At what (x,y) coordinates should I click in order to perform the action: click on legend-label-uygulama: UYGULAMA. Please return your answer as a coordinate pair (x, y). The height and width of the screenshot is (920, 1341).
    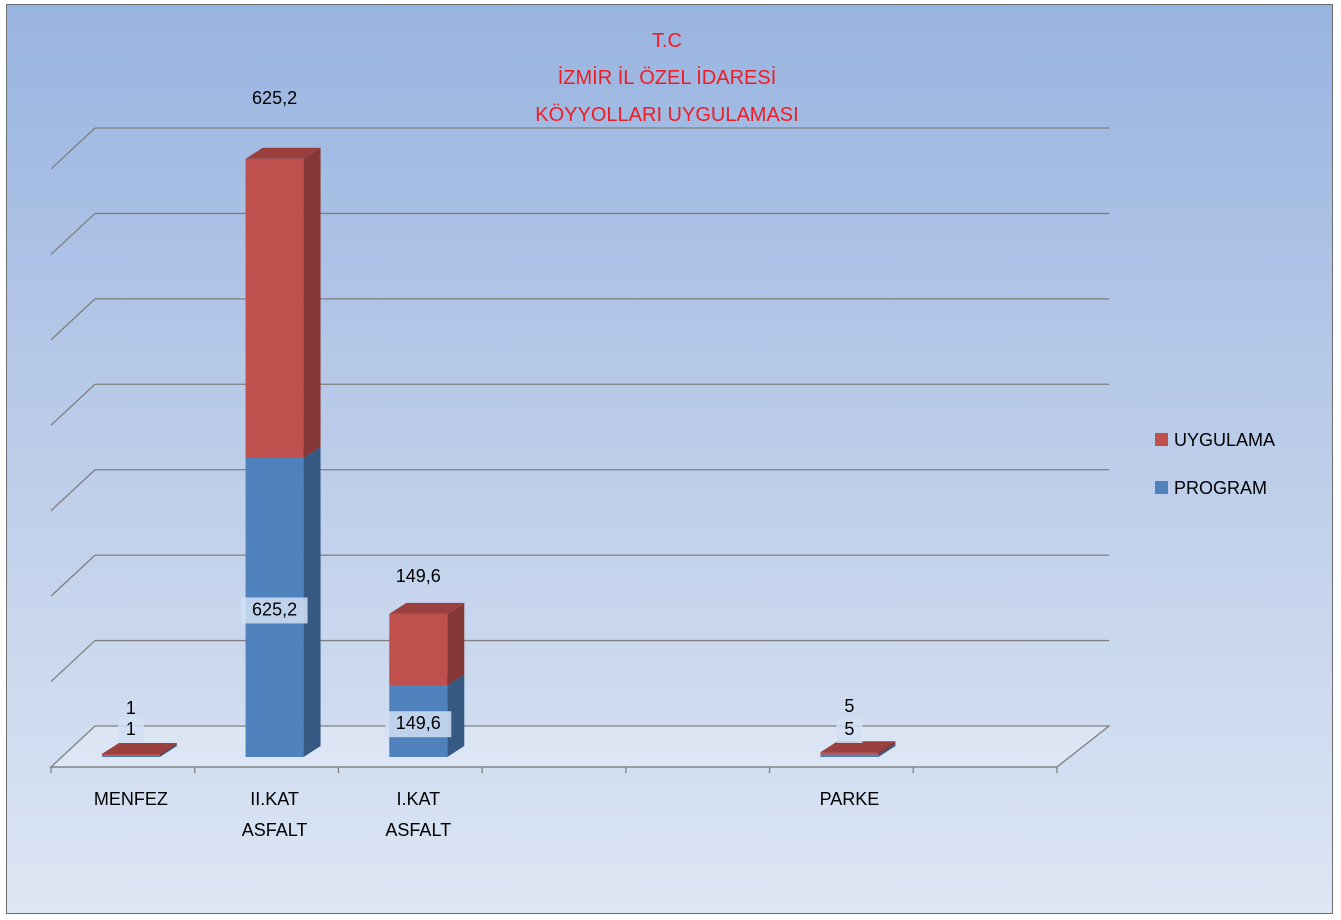
    Looking at the image, I should click on (1224, 440).